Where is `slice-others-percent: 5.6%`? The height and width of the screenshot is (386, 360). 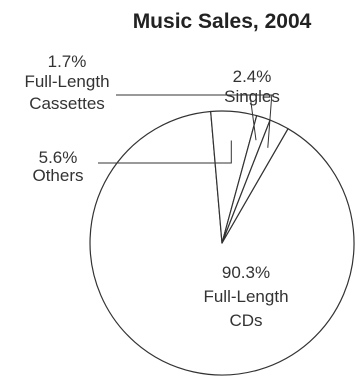
slice-others-percent: 5.6% is located at coordinates (58, 157).